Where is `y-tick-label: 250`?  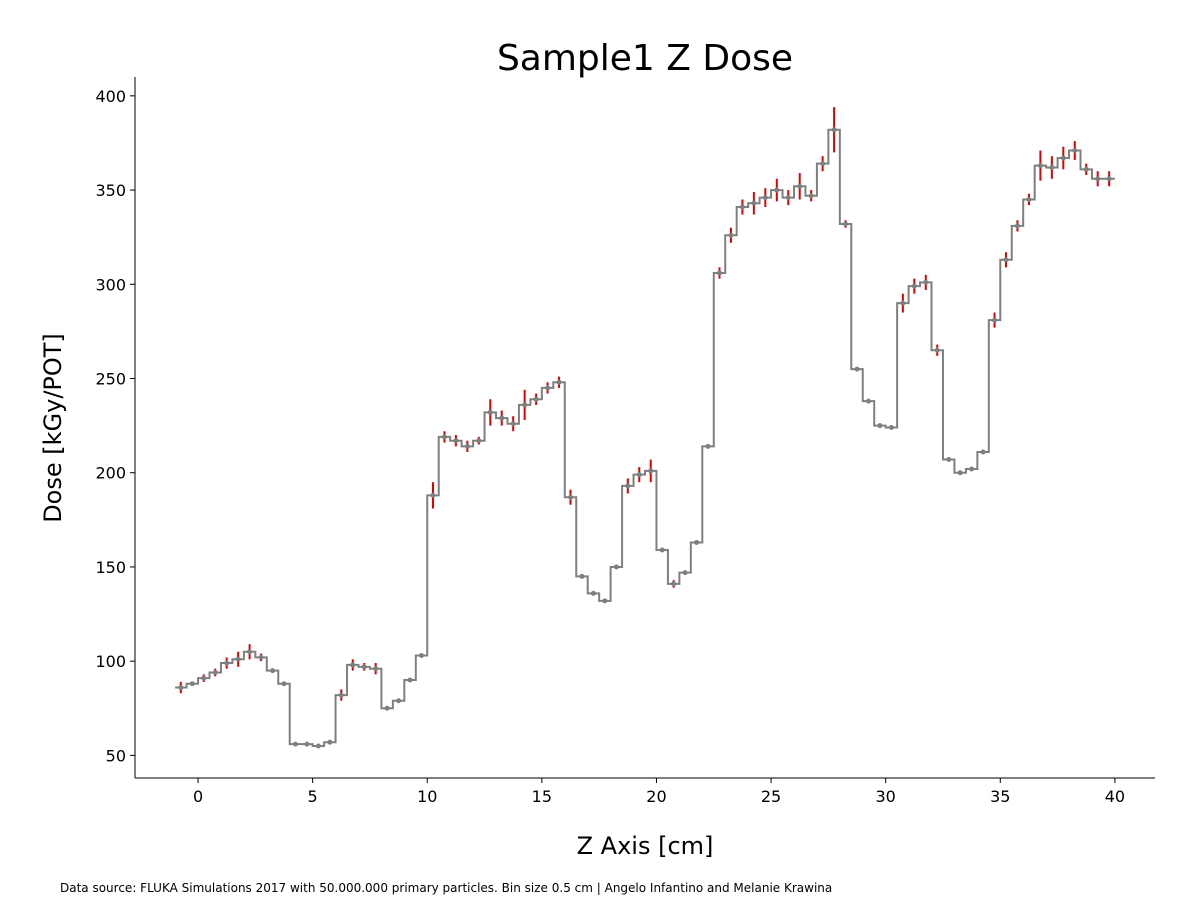 y-tick-label: 250 is located at coordinates (110, 379).